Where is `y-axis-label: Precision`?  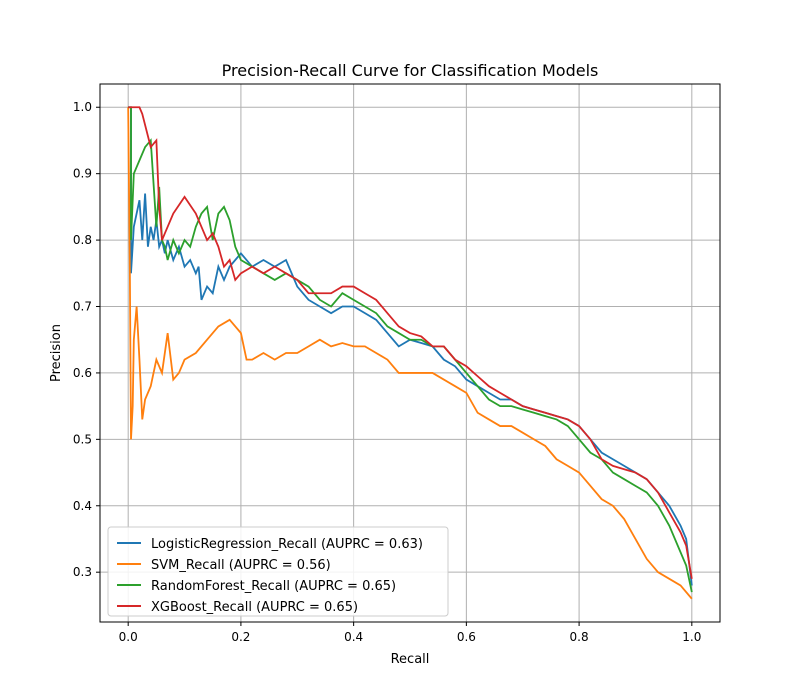
y-axis-label: Precision is located at coordinates (56, 353).